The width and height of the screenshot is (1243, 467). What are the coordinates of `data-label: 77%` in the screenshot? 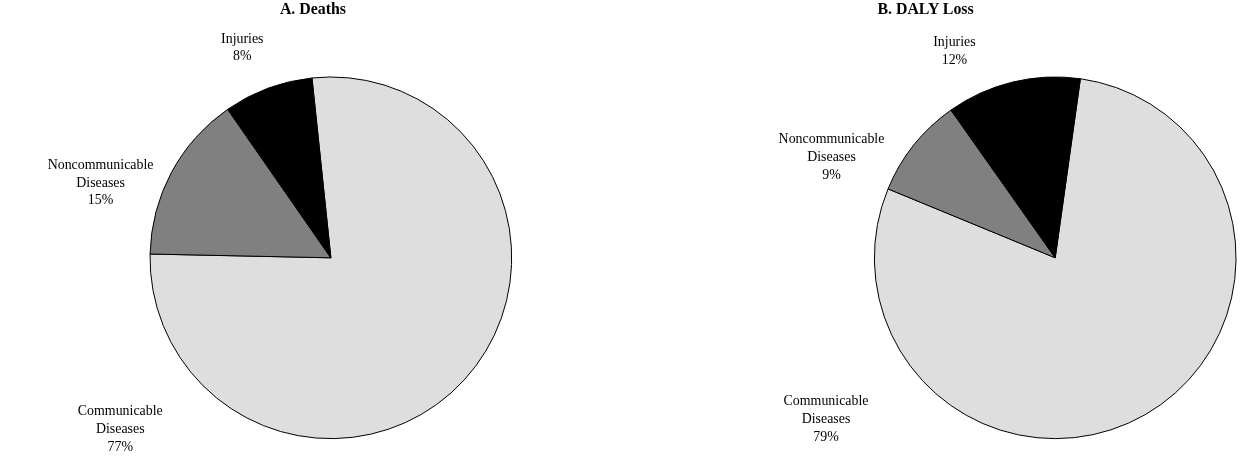 It's located at (120, 446).